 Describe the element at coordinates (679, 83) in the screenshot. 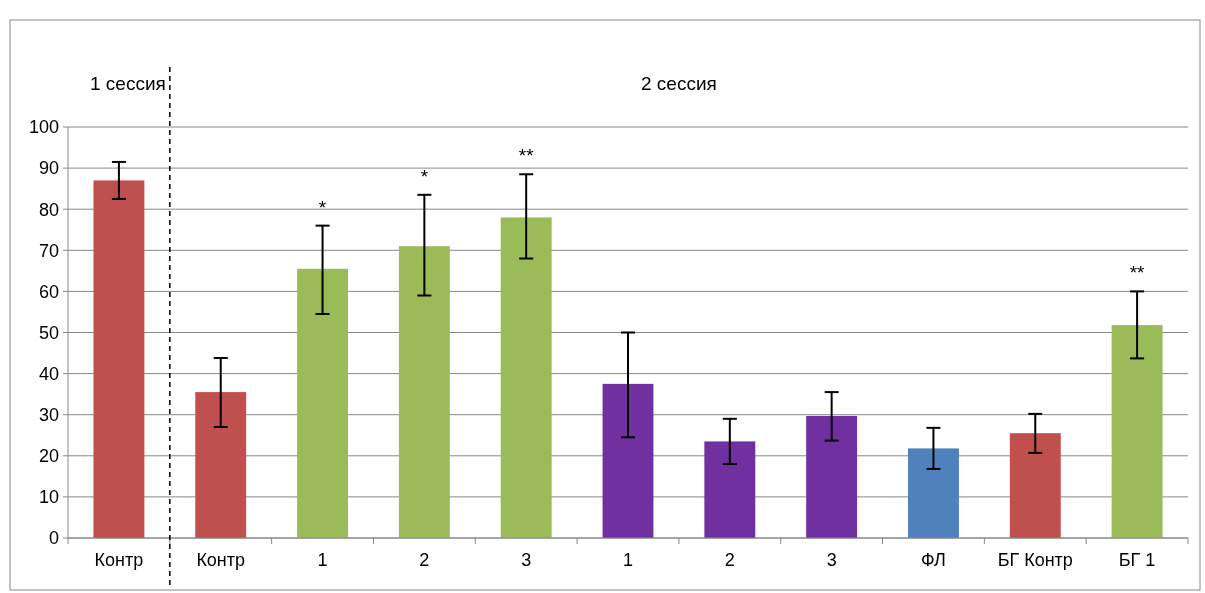

I see `text: 2 сессия` at that location.